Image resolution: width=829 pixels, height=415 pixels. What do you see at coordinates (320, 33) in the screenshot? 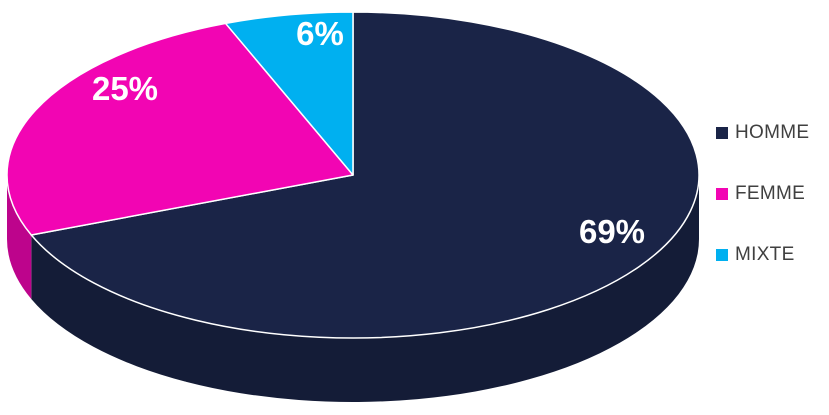
I see `data-label-mixte: 6%` at bounding box center [320, 33].